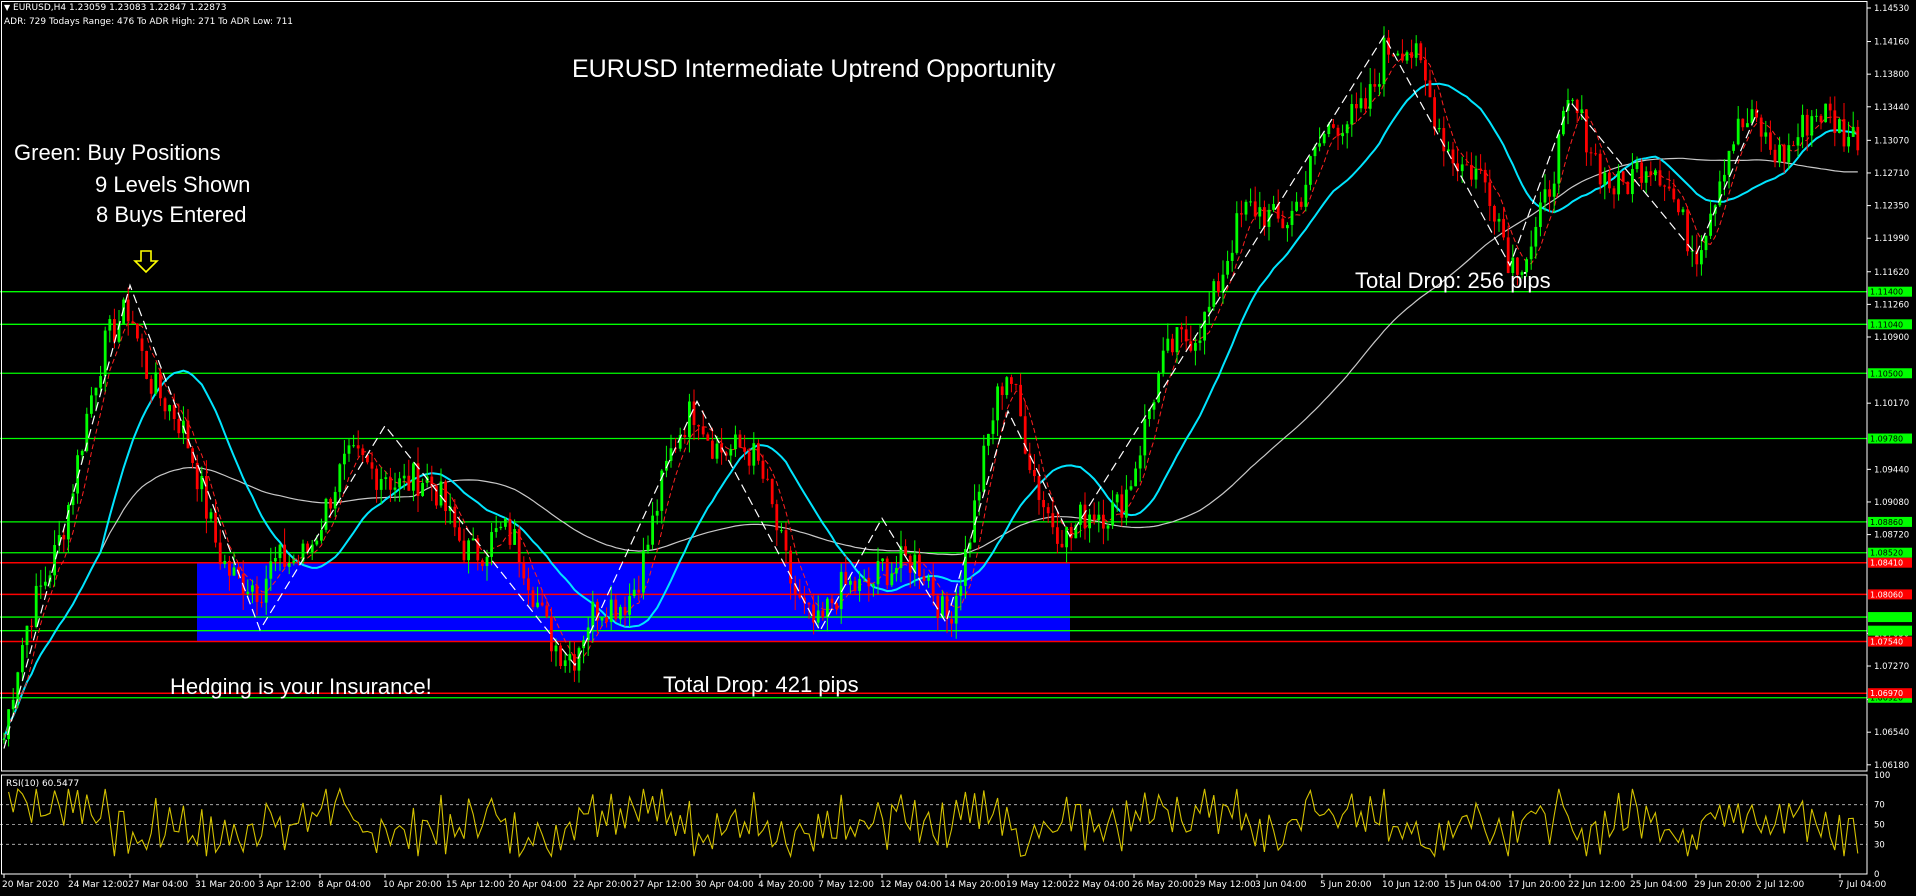 Image resolution: width=1916 pixels, height=896 pixels. Describe the element at coordinates (117, 152) in the screenshot. I see `legend-buy-positions: Green: Buy Positions` at that location.